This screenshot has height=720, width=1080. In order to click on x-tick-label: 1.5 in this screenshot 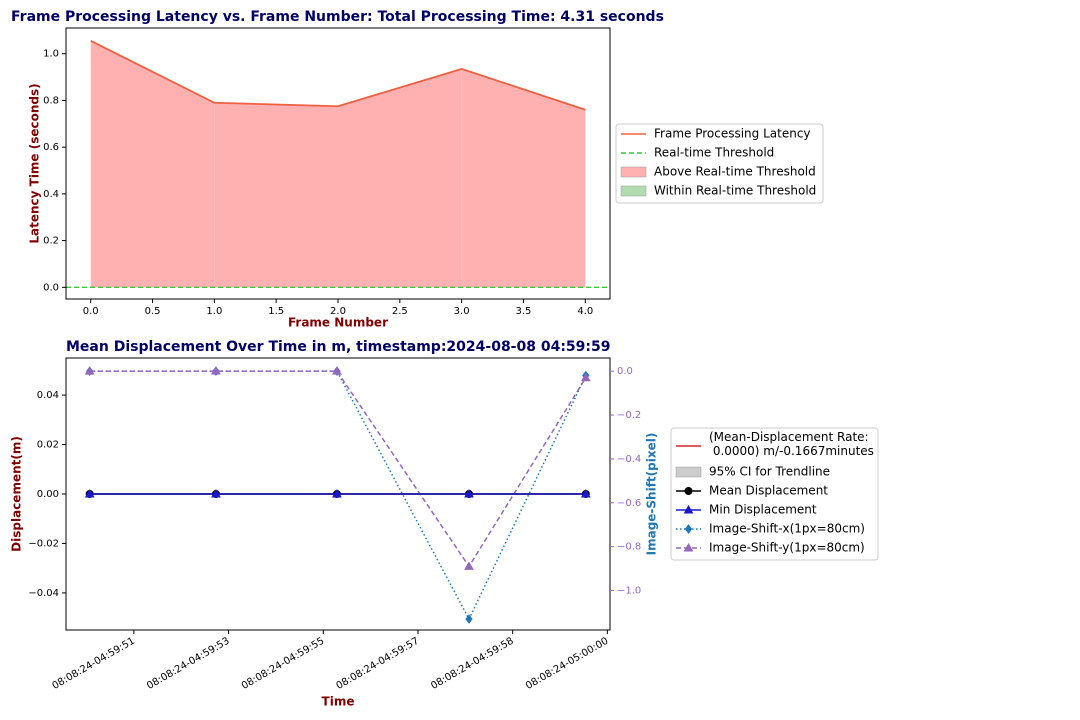, I will do `click(276, 311)`.